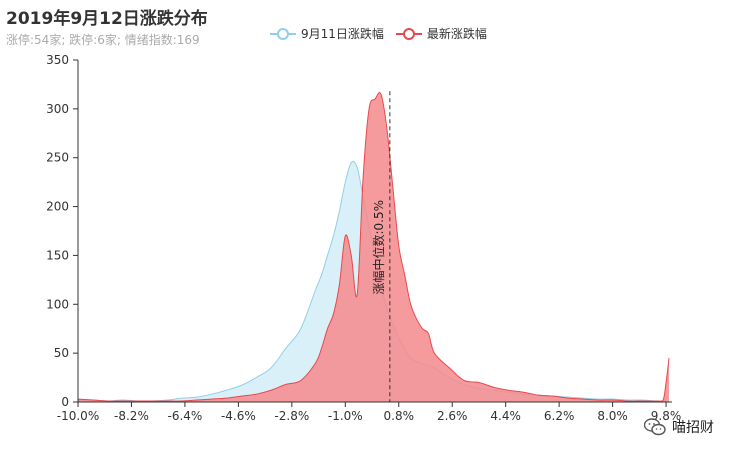  What do you see at coordinates (57, 207) in the screenshot?
I see `y-tick-label: 200` at bounding box center [57, 207].